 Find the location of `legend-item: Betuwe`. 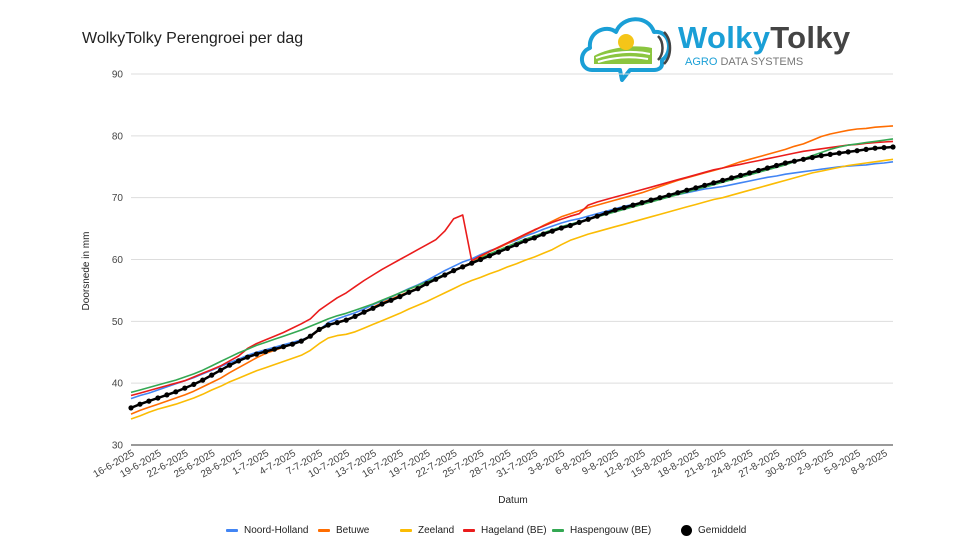

legend-item: Betuwe is located at coordinates (343, 530).